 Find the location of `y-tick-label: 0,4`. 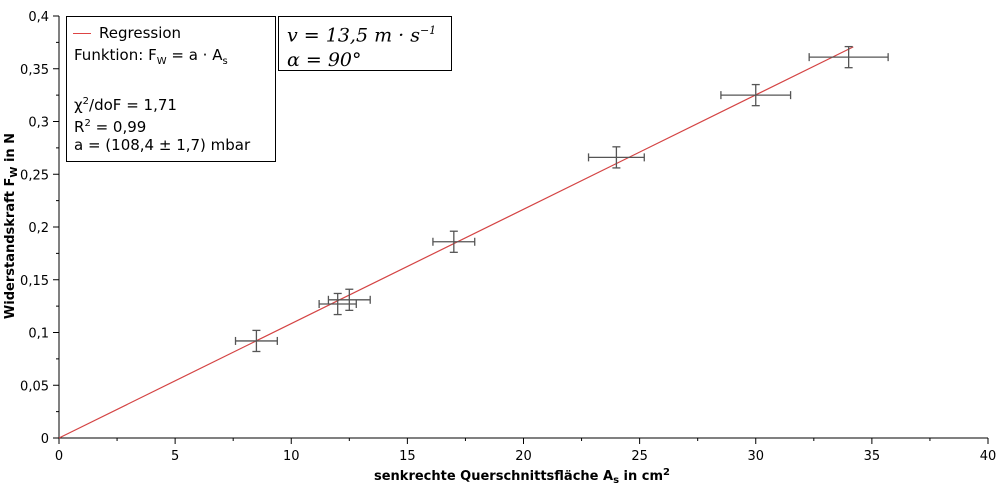

y-tick-label: 0,4 is located at coordinates (38, 17).